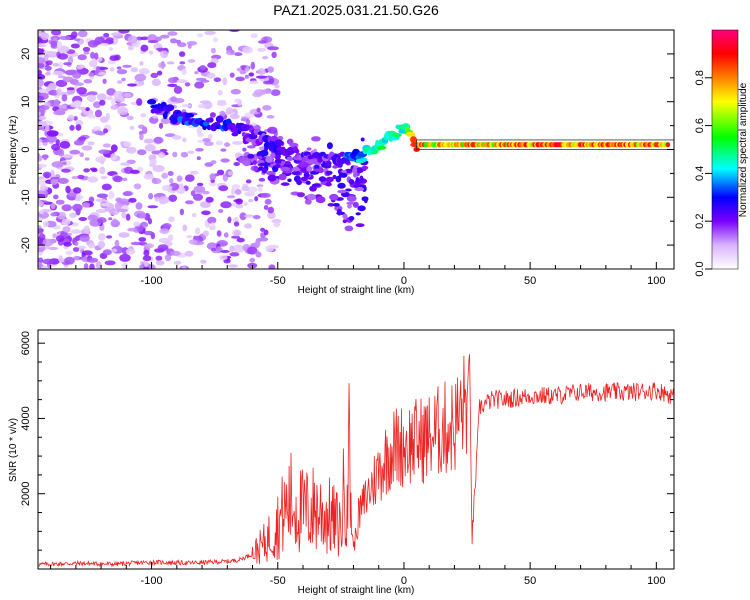 This screenshot has width=750, height=600. What do you see at coordinates (26, 54) in the screenshot?
I see `y-tick-label: 20` at bounding box center [26, 54].